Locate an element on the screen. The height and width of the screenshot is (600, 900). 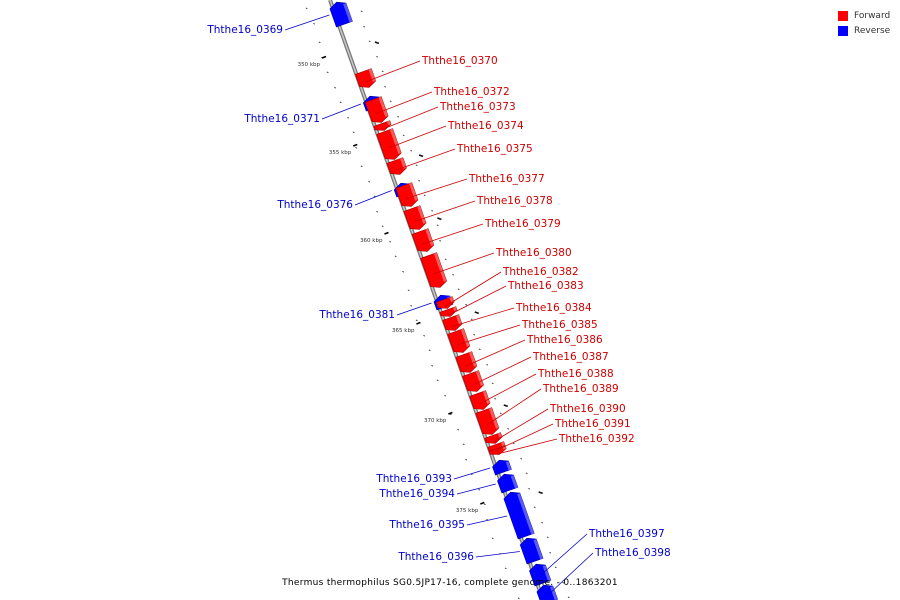
gene-label-ththe16-0375: Ththe16_0375 is located at coordinates (494, 149).